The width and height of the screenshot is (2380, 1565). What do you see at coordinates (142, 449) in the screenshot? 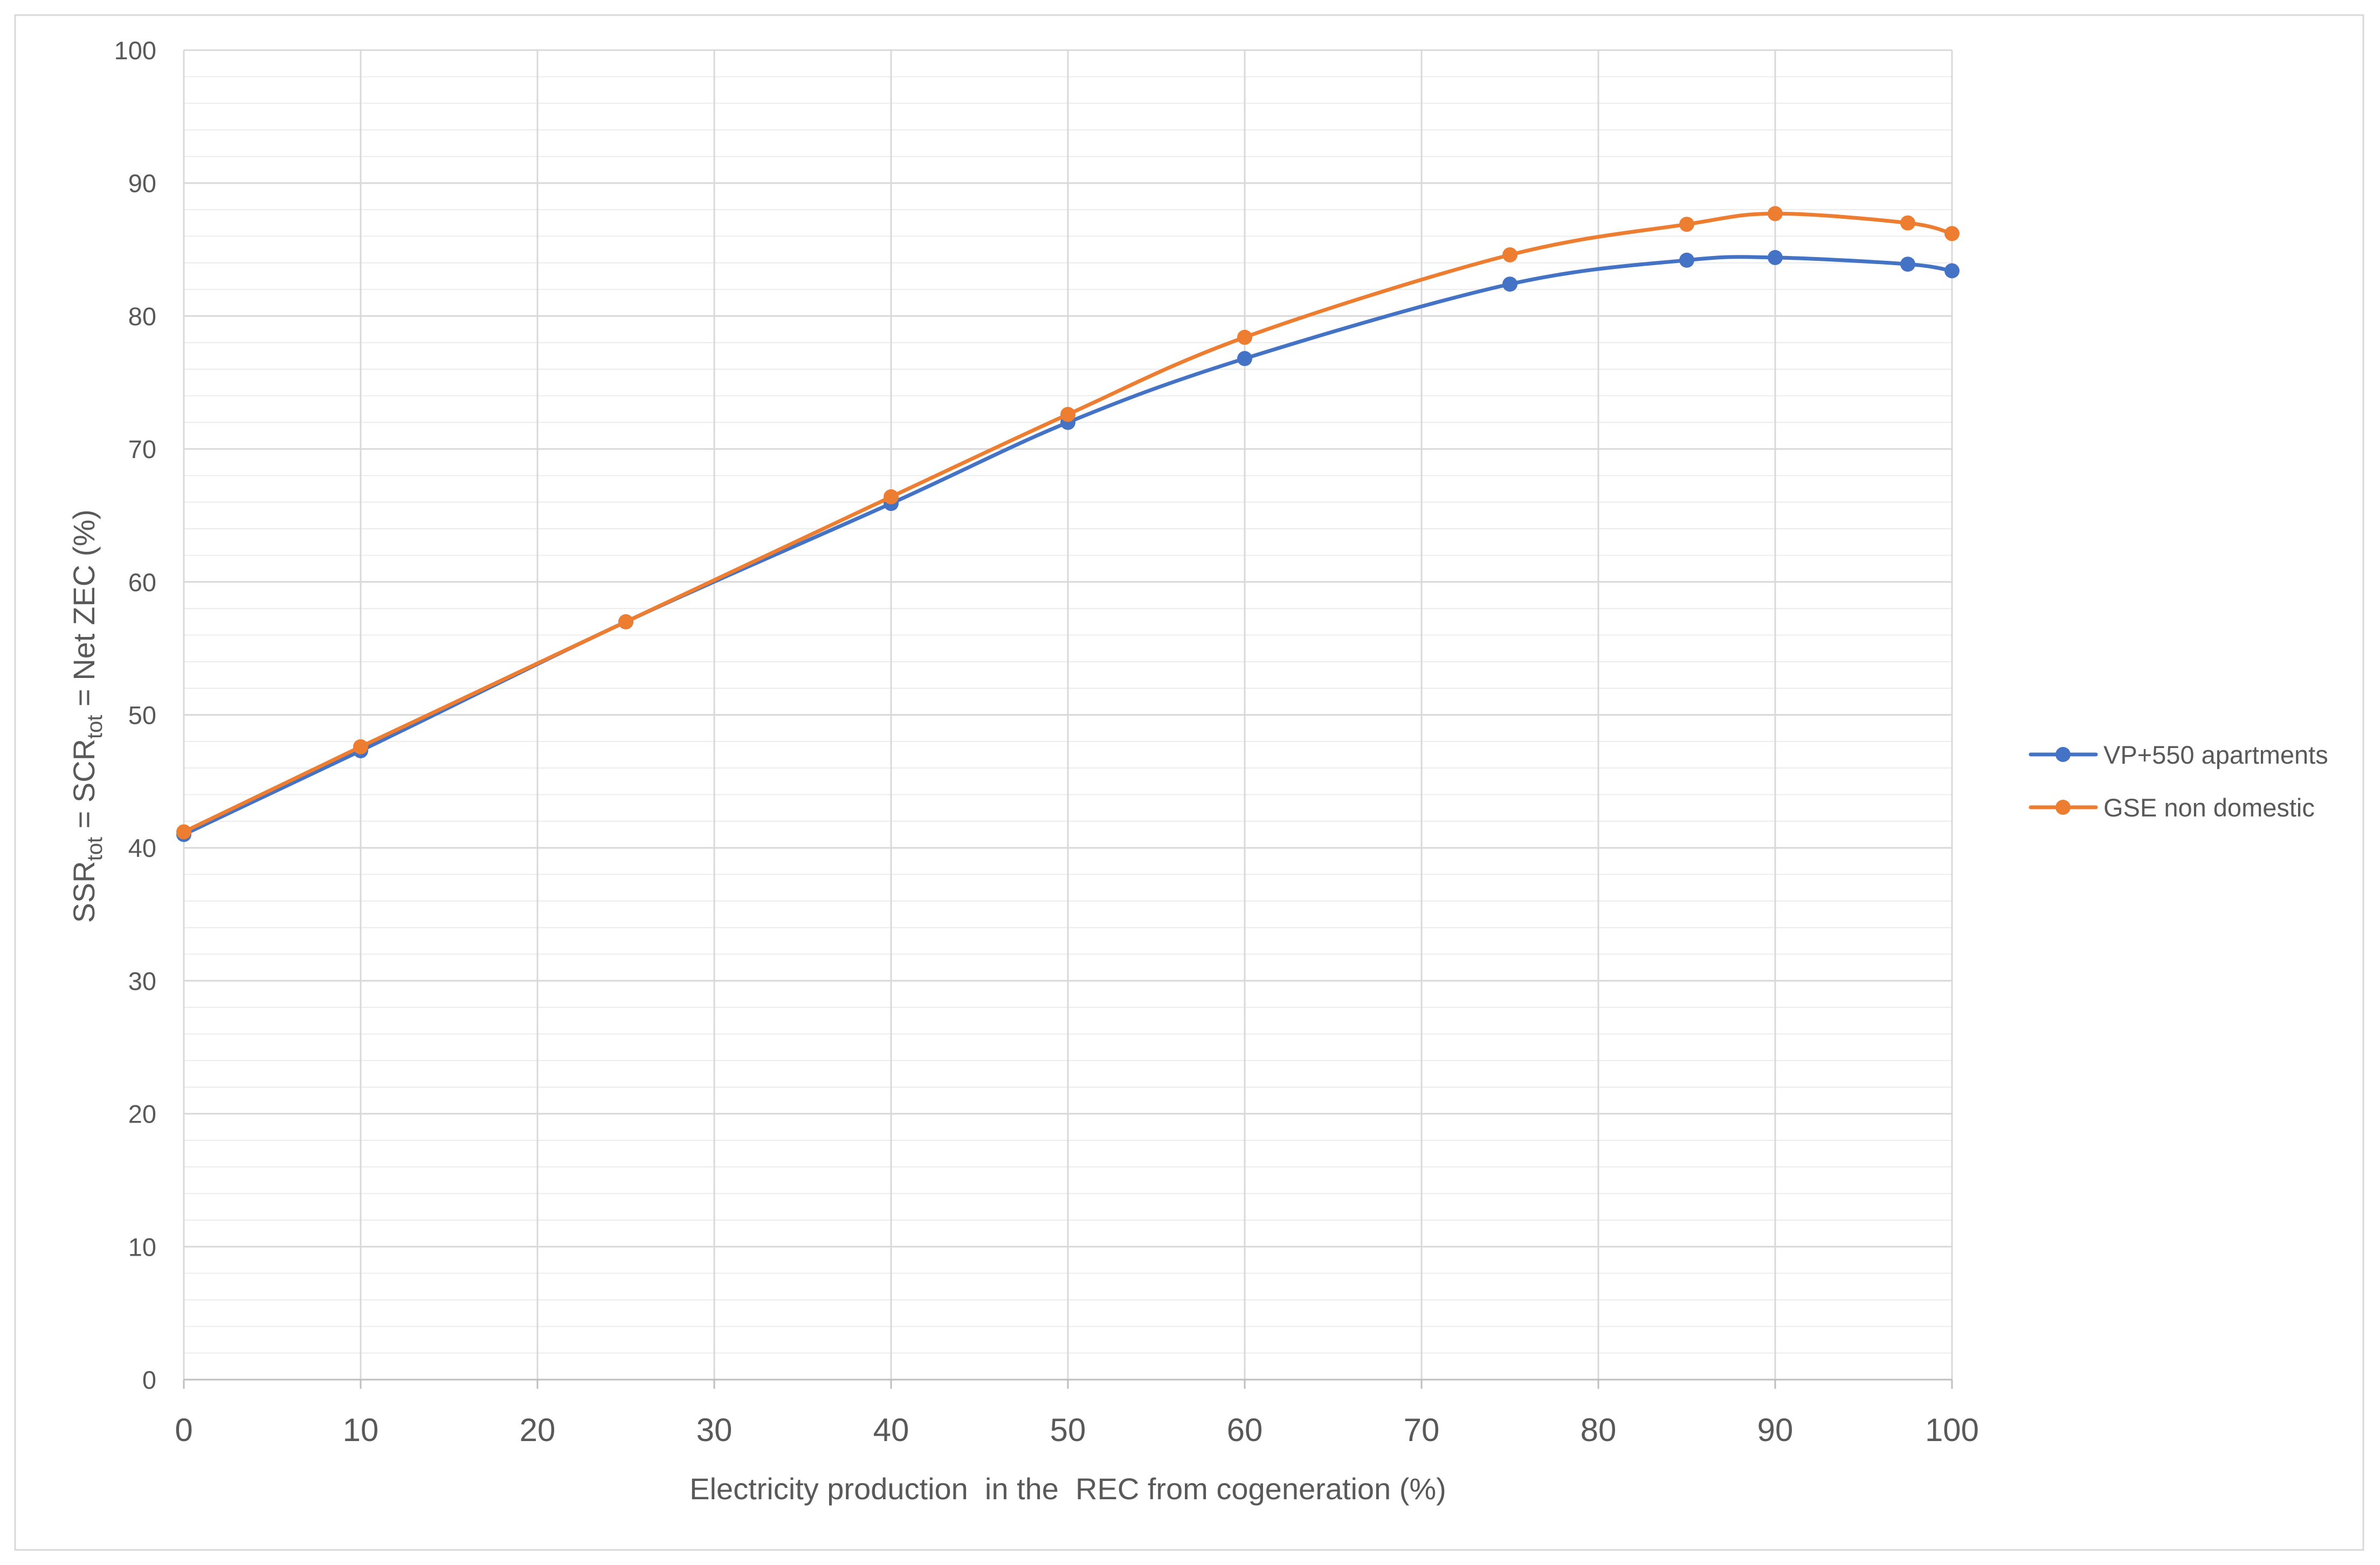
I see `y-tick-label: 70` at bounding box center [142, 449].